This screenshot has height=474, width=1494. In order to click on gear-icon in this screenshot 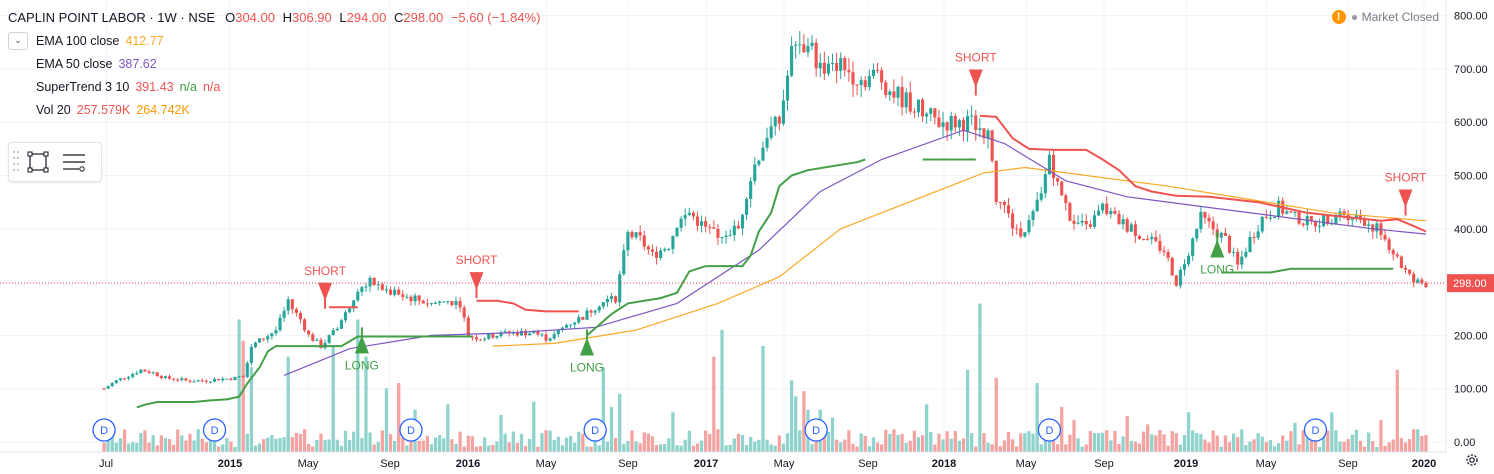, I will do `click(1472, 460)`.